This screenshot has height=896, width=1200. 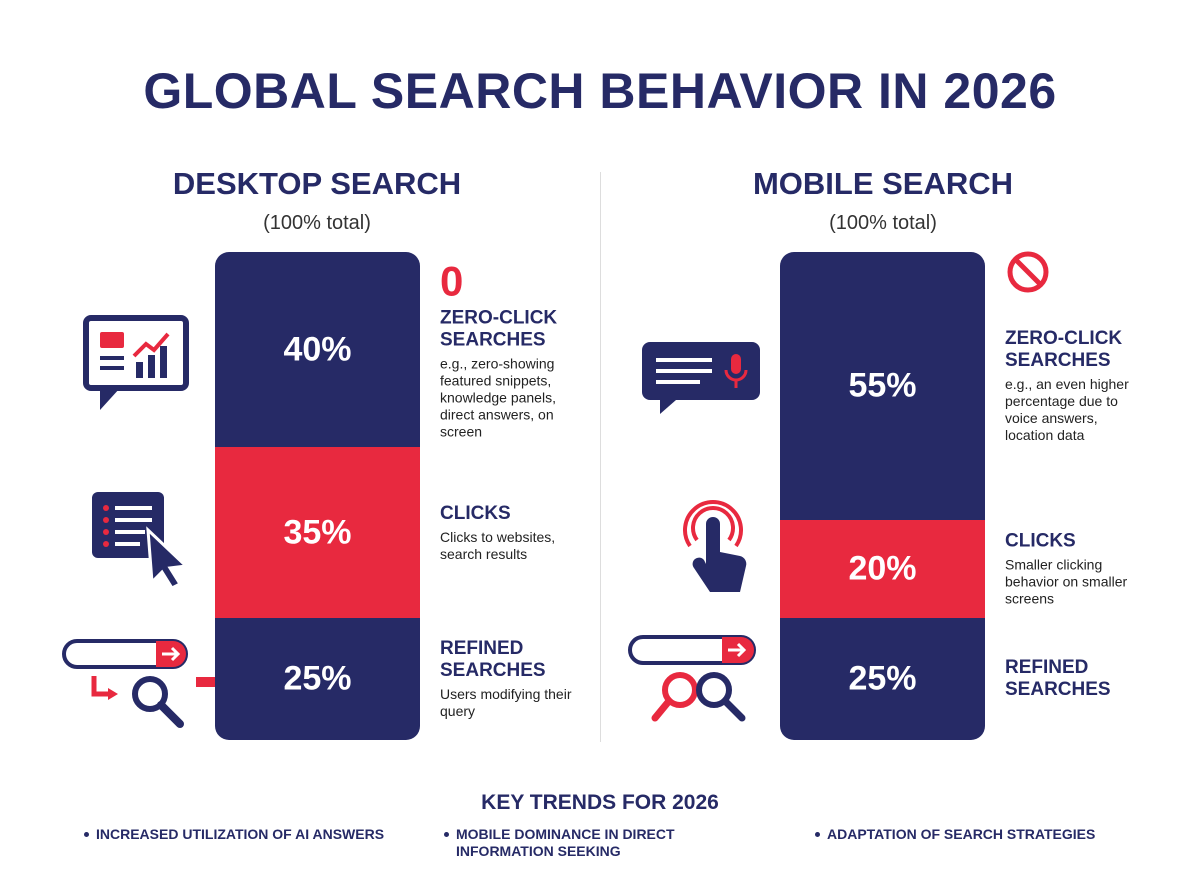 I want to click on segment-label: REFINED SEARCHES, so click(x=1092, y=679).